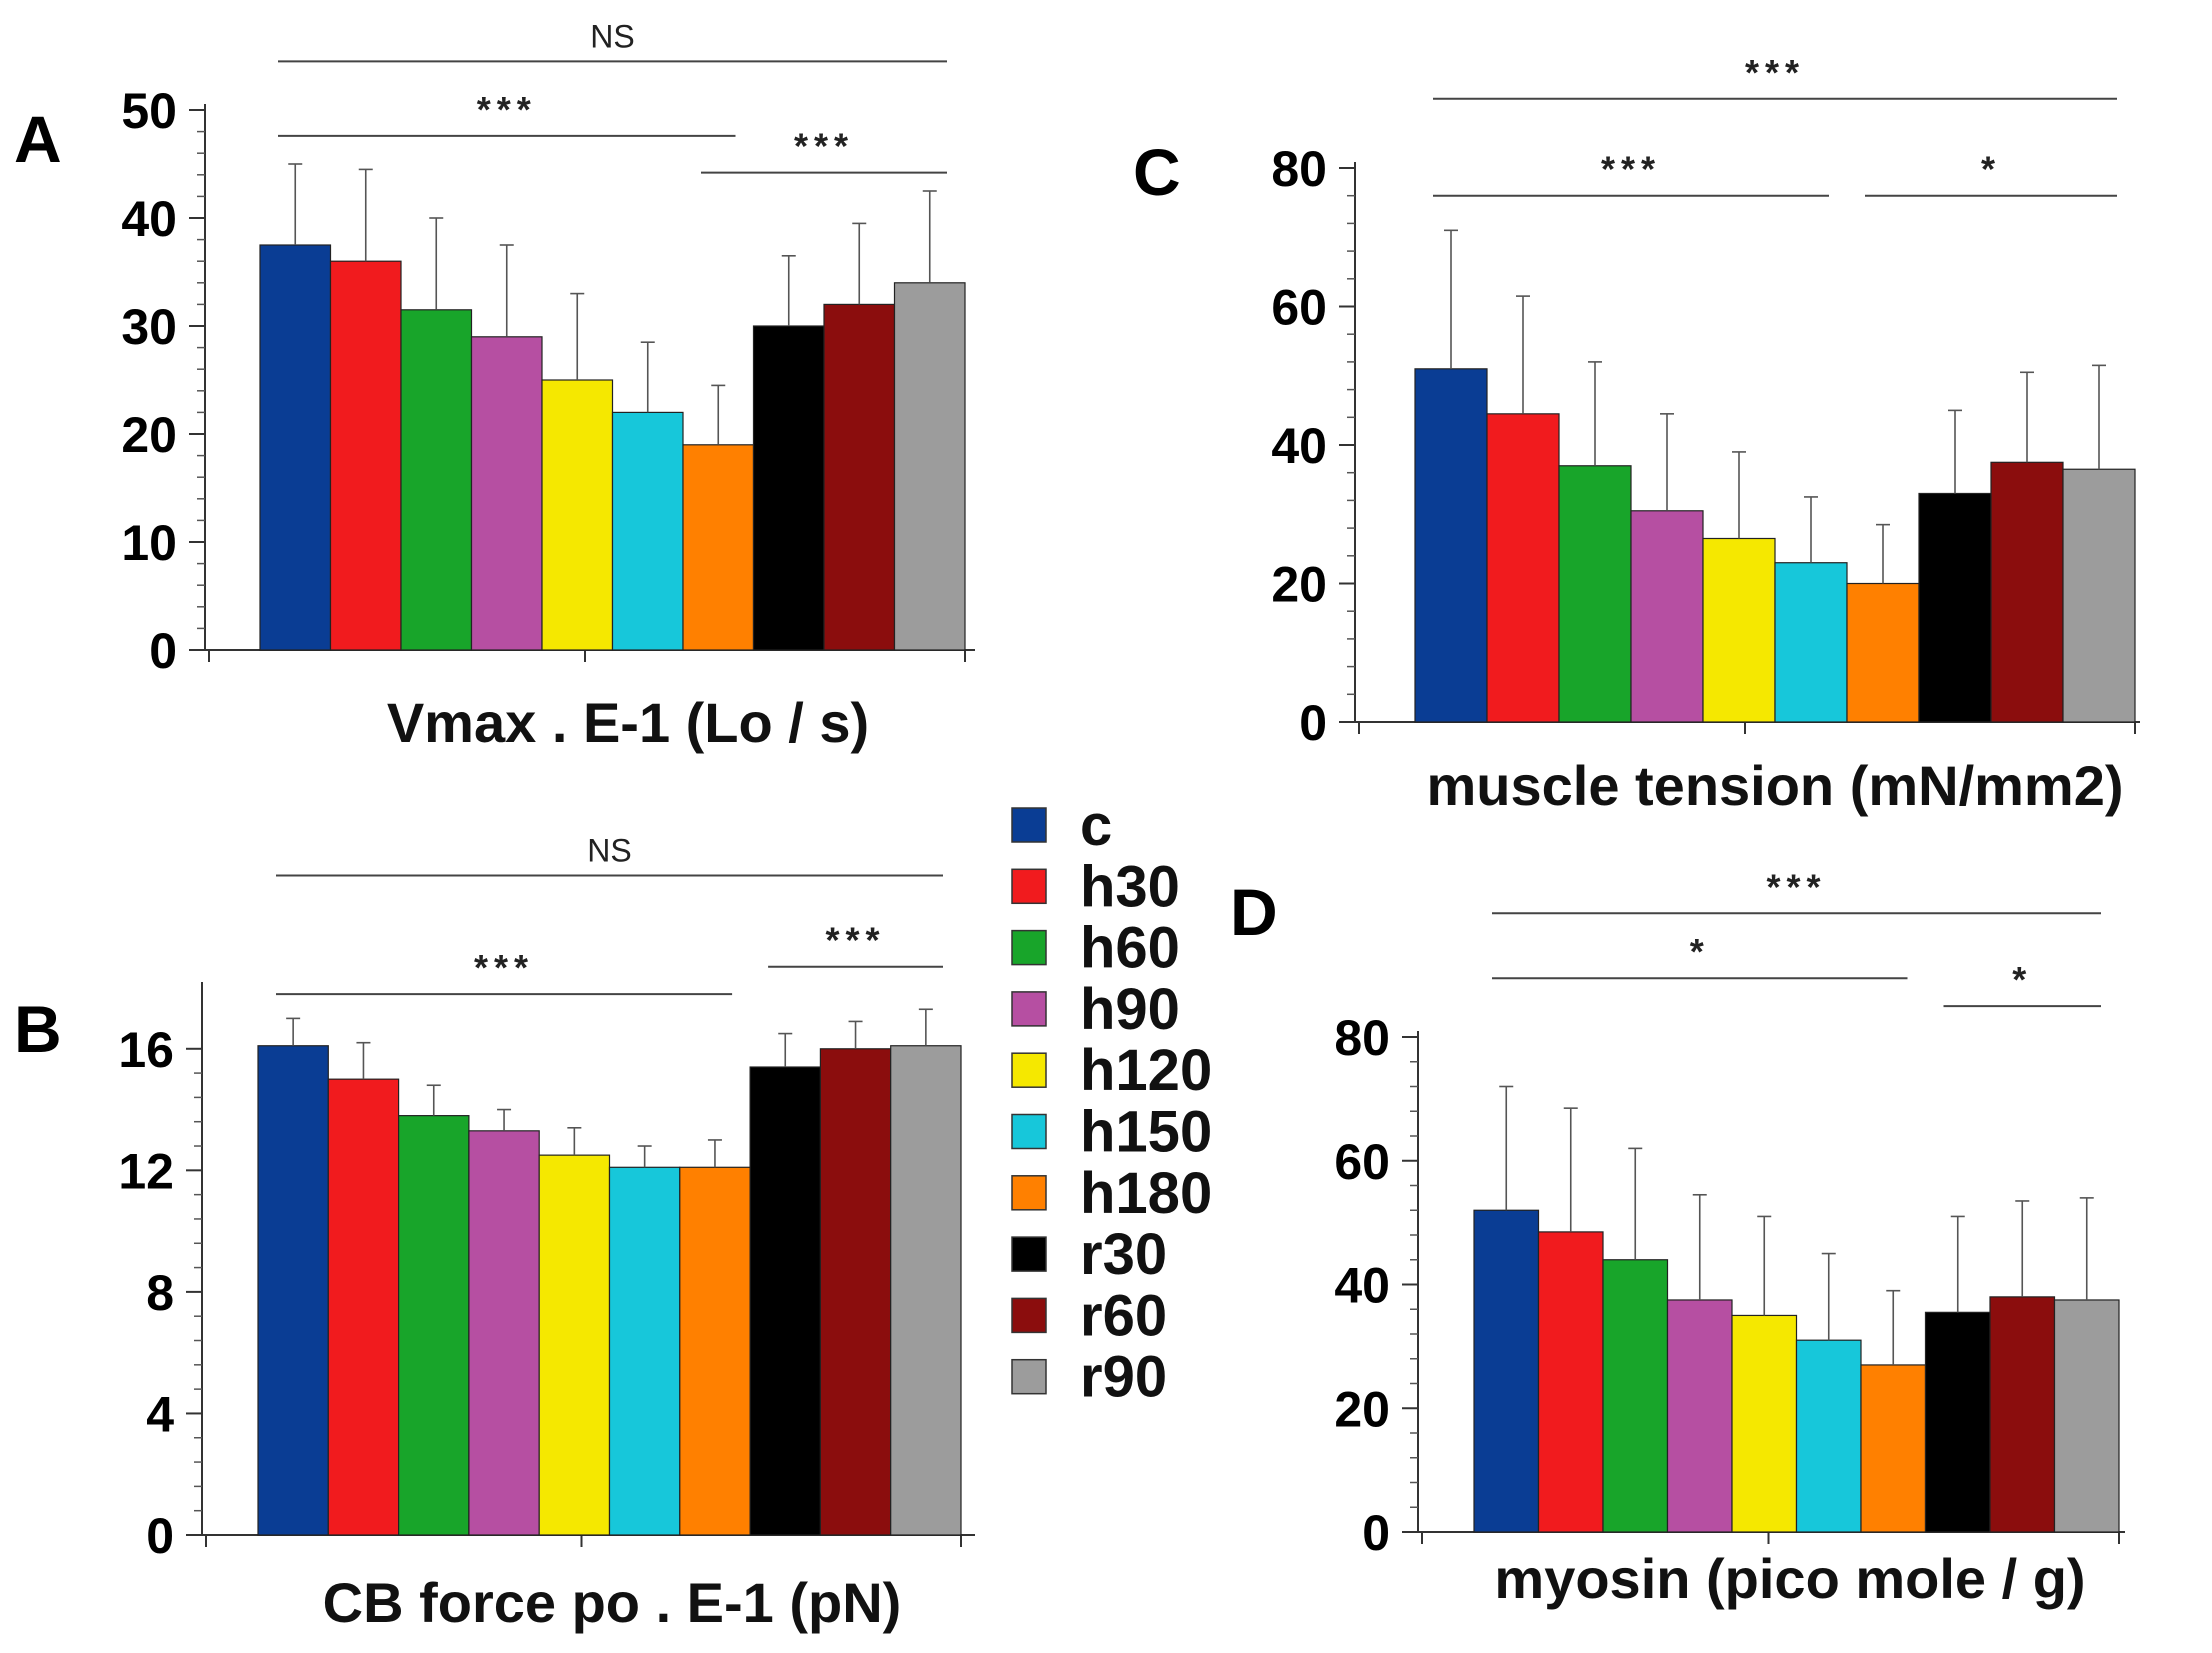 This screenshot has width=2212, height=1653. Describe the element at coordinates (295, 447) in the screenshot. I see `panel-a-bar-c` at that location.